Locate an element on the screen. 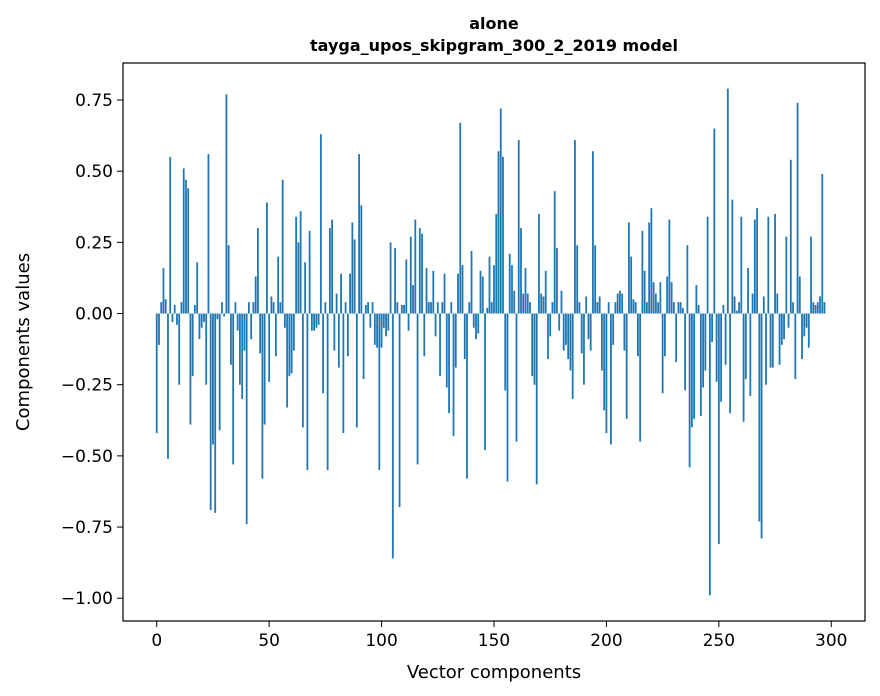 This screenshot has height=696, width=880. x-tick-label: 150 is located at coordinates (494, 641).